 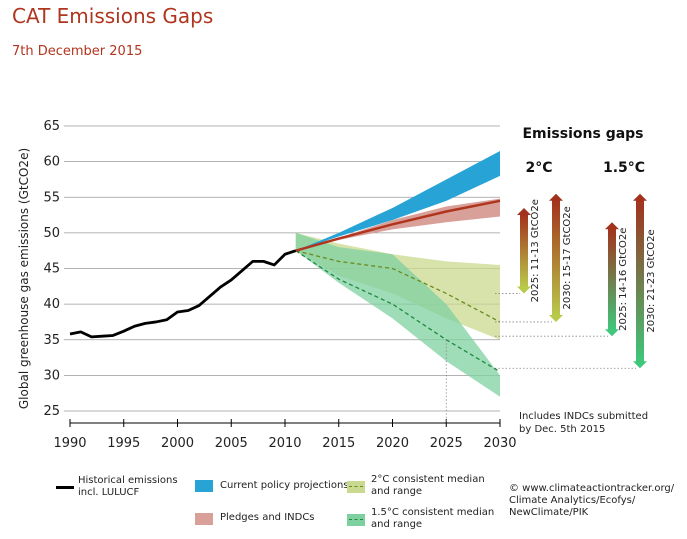 I want to click on gaps-title: Emissions gaps, so click(x=582, y=134).